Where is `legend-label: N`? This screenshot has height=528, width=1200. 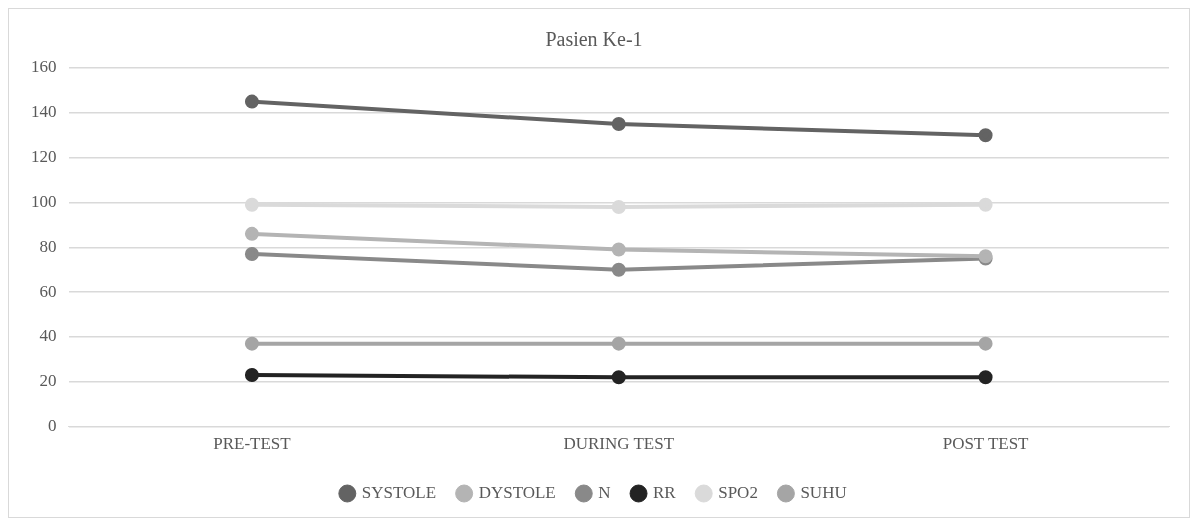 legend-label: N is located at coordinates (604, 492).